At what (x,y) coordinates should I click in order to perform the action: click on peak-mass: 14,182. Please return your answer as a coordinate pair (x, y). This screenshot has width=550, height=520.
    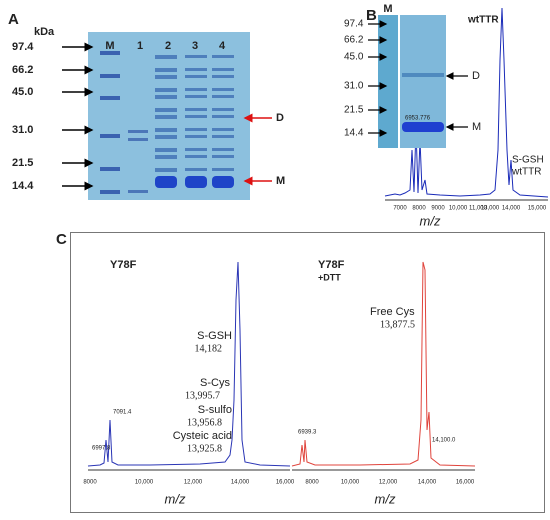
    Looking at the image, I should click on (209, 348).